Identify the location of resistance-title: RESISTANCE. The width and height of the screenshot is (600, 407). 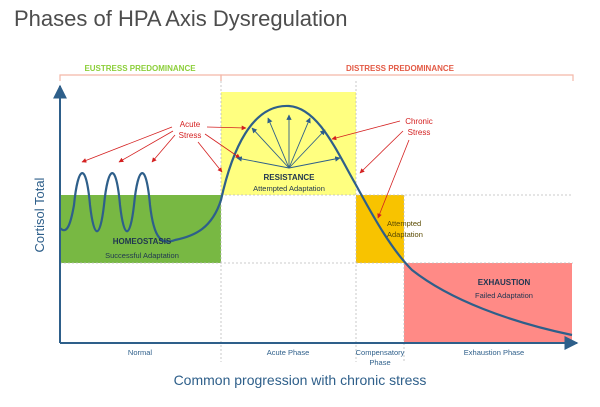
(290, 177).